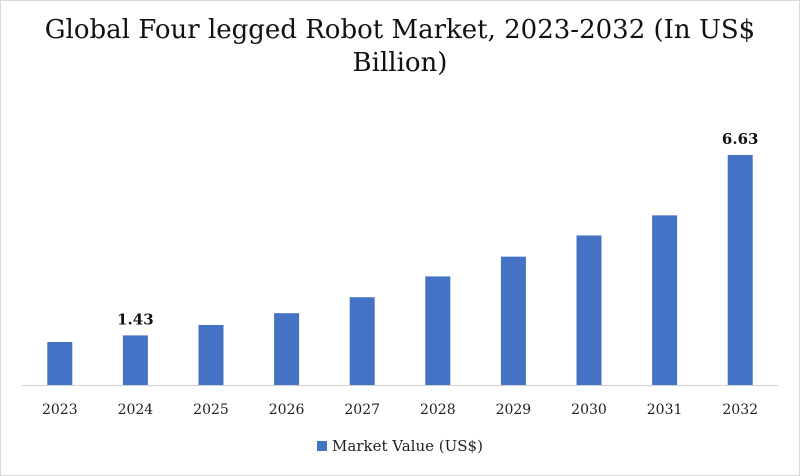  Describe the element at coordinates (589, 310) in the screenshot. I see `bar-2030` at that location.